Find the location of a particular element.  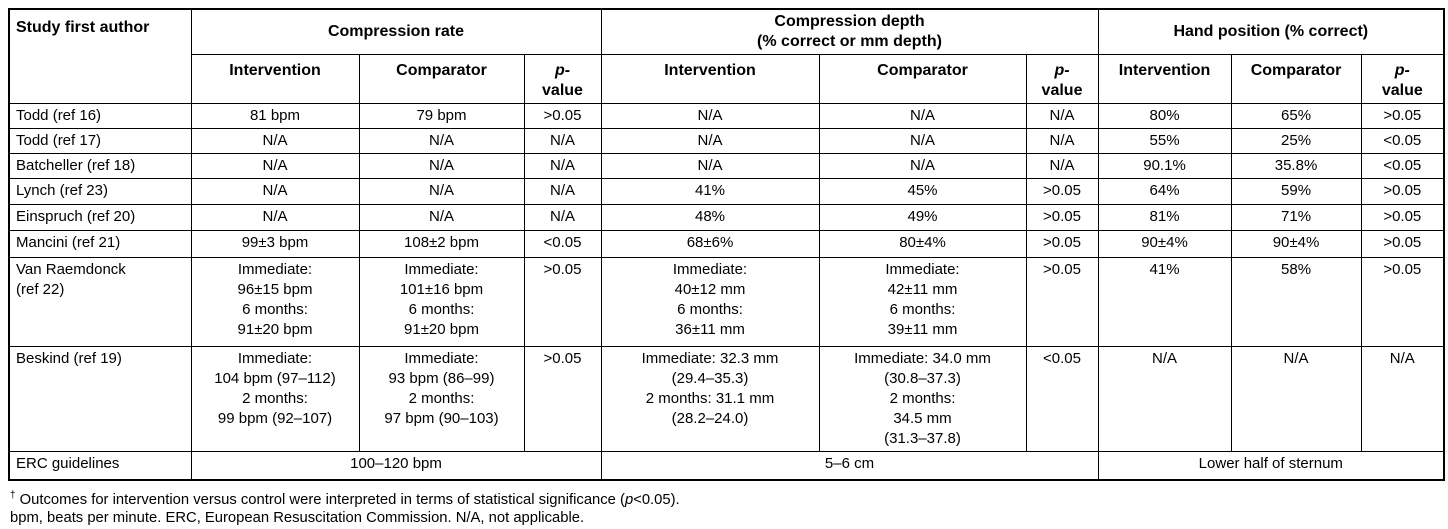

col-header-hp-intervention: Intervention is located at coordinates (1164, 79).